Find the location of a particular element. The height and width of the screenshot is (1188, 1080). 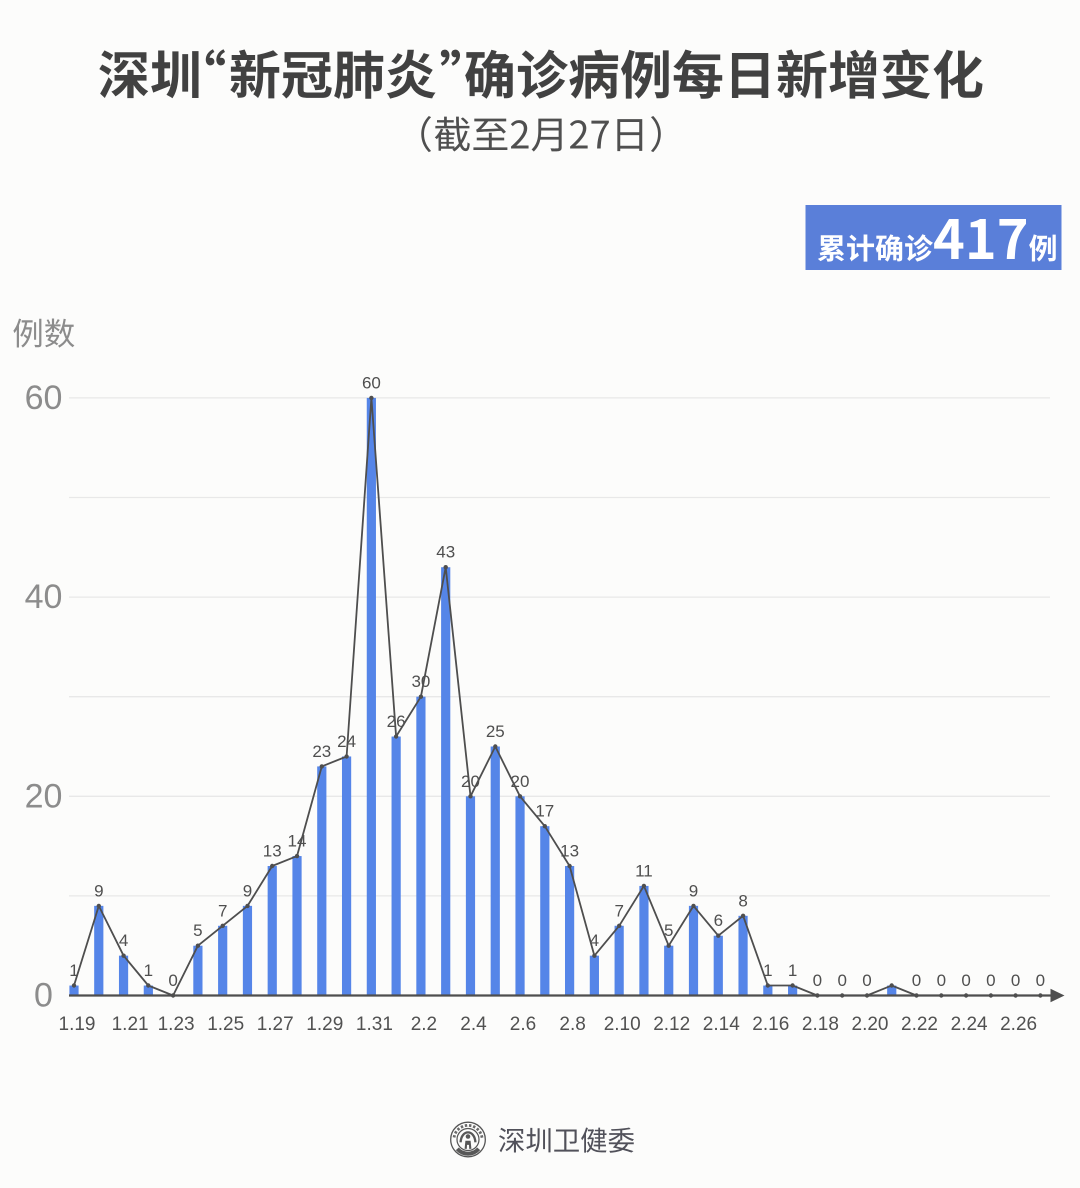

svg-text: 2.24 is located at coordinates (969, 1024).